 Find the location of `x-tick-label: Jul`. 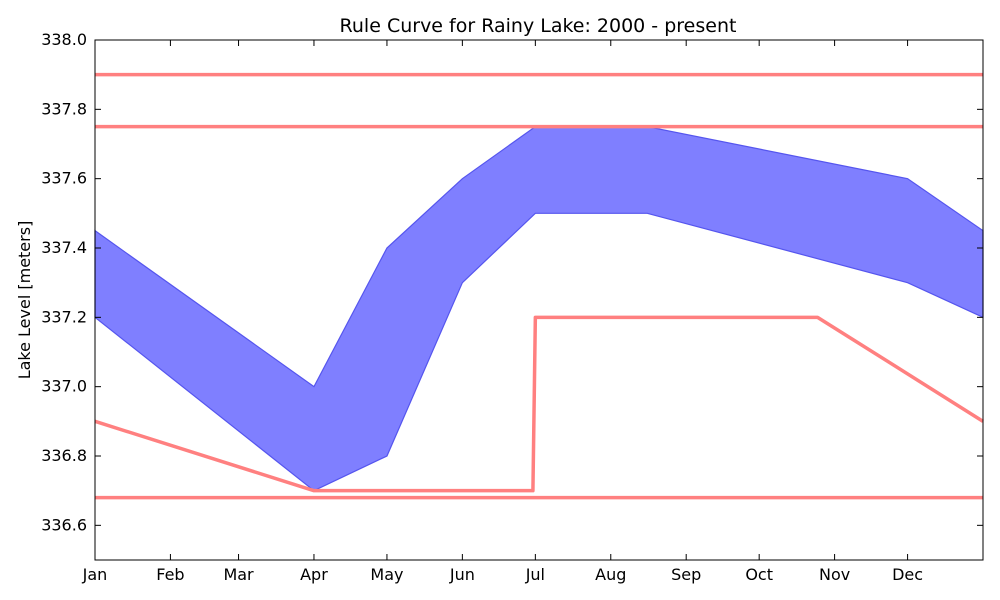

x-tick-label: Jul is located at coordinates (535, 574).